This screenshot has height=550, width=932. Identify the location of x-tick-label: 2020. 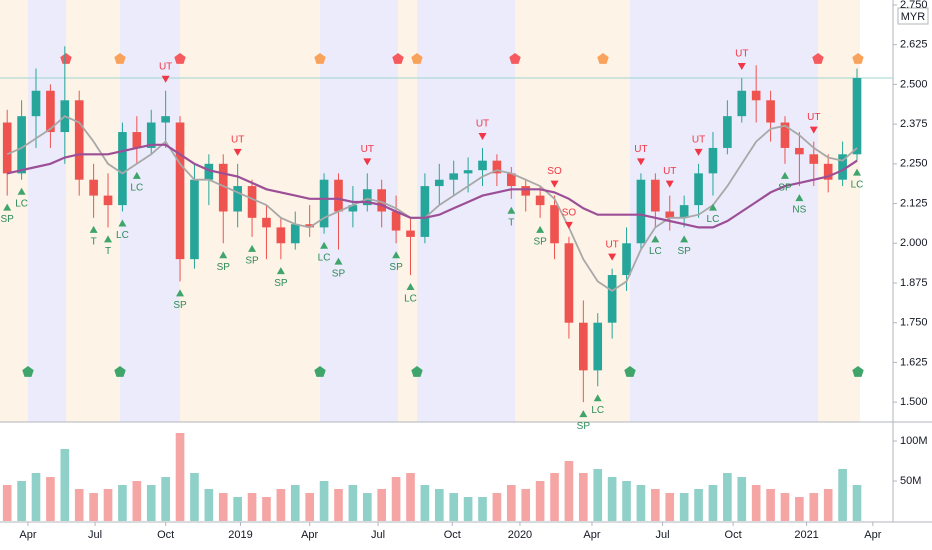
(520, 535).